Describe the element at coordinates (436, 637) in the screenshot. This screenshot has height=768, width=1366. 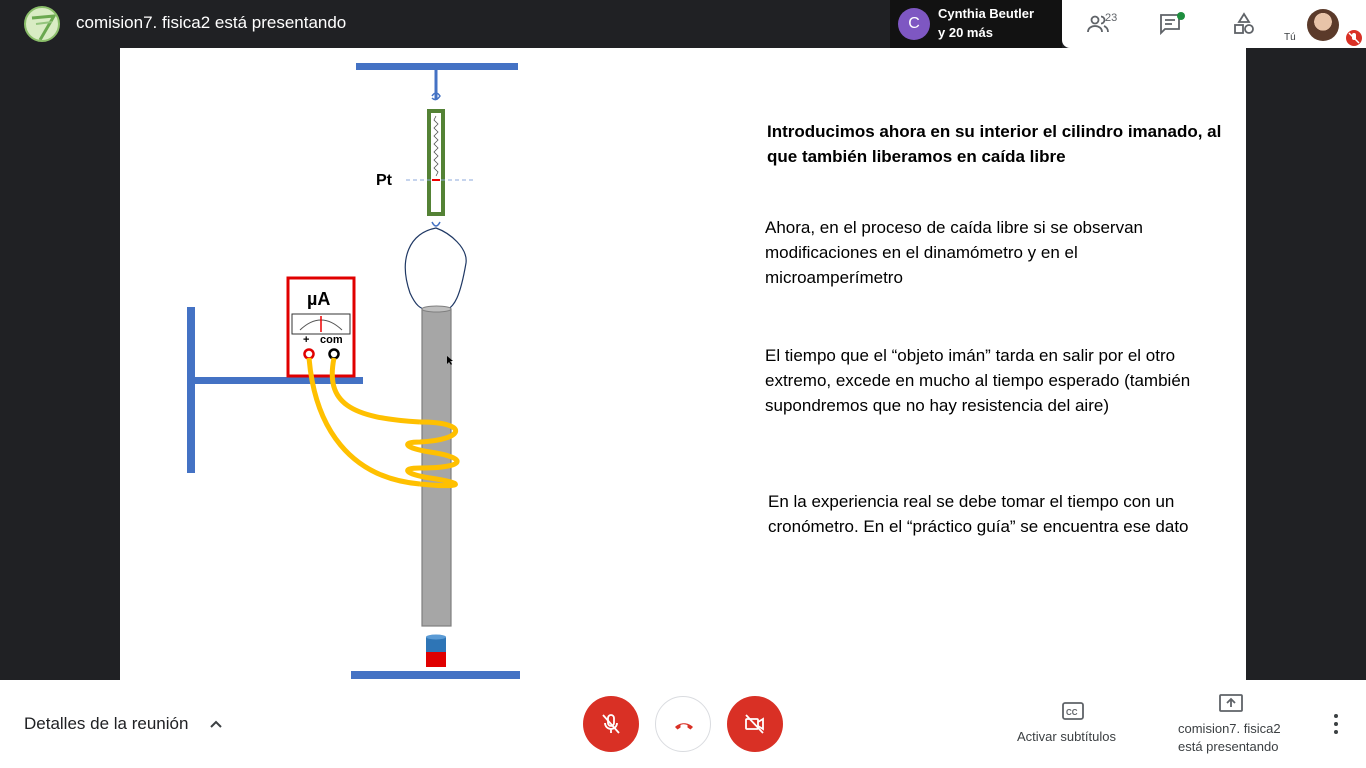
I see `magnet-top` at that location.